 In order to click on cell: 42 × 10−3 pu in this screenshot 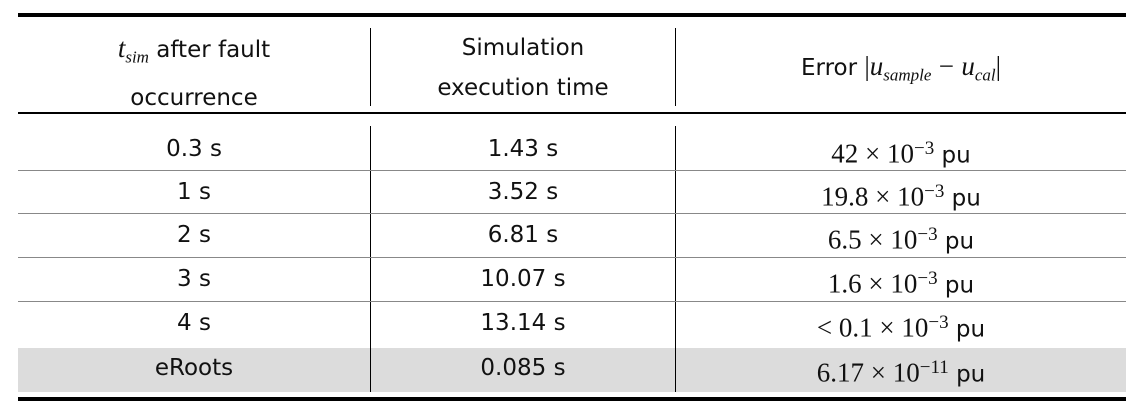, I will do `click(901, 152)`.